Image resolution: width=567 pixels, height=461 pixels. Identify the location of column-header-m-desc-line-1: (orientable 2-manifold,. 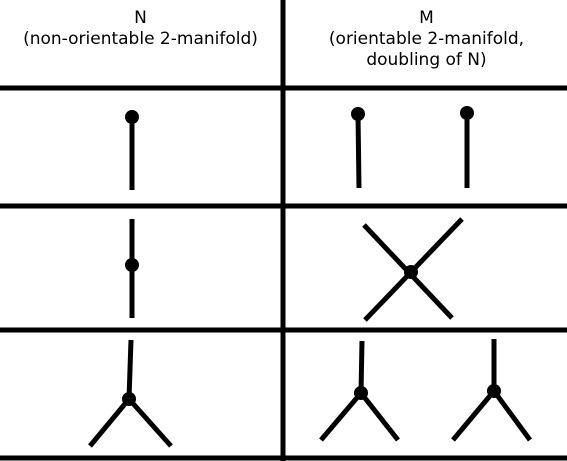
(426, 39).